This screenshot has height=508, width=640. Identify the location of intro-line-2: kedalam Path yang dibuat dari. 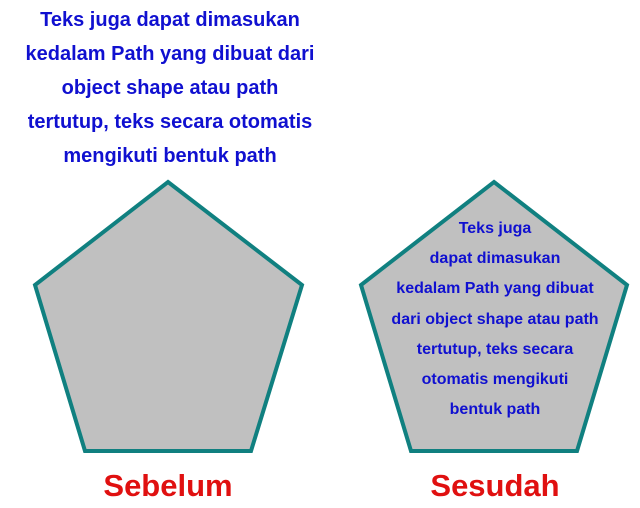
(170, 54).